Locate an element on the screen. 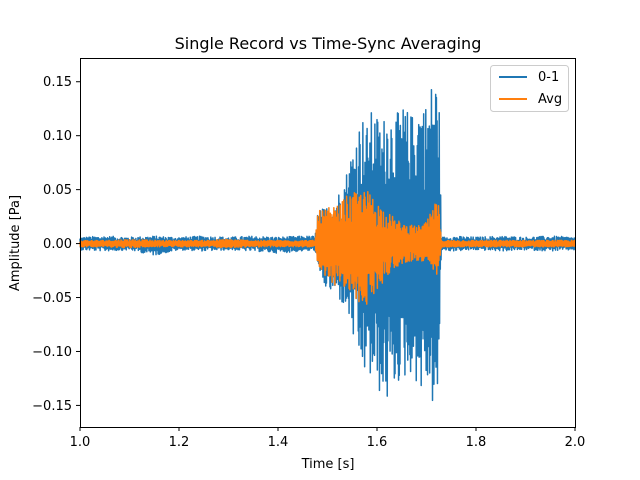 This screenshot has width=640, height=480. x-axis-label: Time [s] is located at coordinates (328, 464).